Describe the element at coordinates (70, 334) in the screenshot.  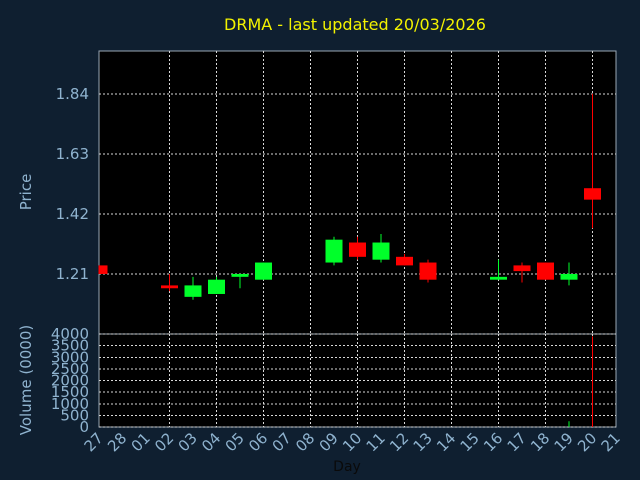
I see `volume-y-tick-label: 4000` at that location.